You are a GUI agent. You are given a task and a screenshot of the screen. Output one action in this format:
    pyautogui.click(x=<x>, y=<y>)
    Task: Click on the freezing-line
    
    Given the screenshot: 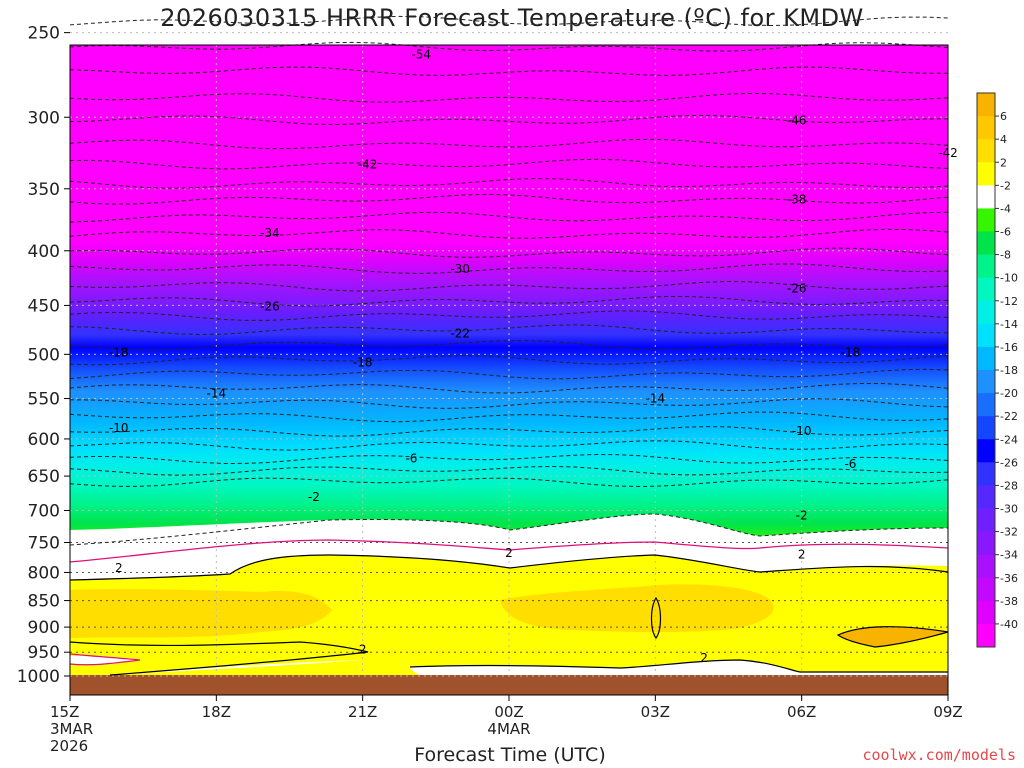 What is the action you would take?
    pyautogui.click(x=509, y=551)
    